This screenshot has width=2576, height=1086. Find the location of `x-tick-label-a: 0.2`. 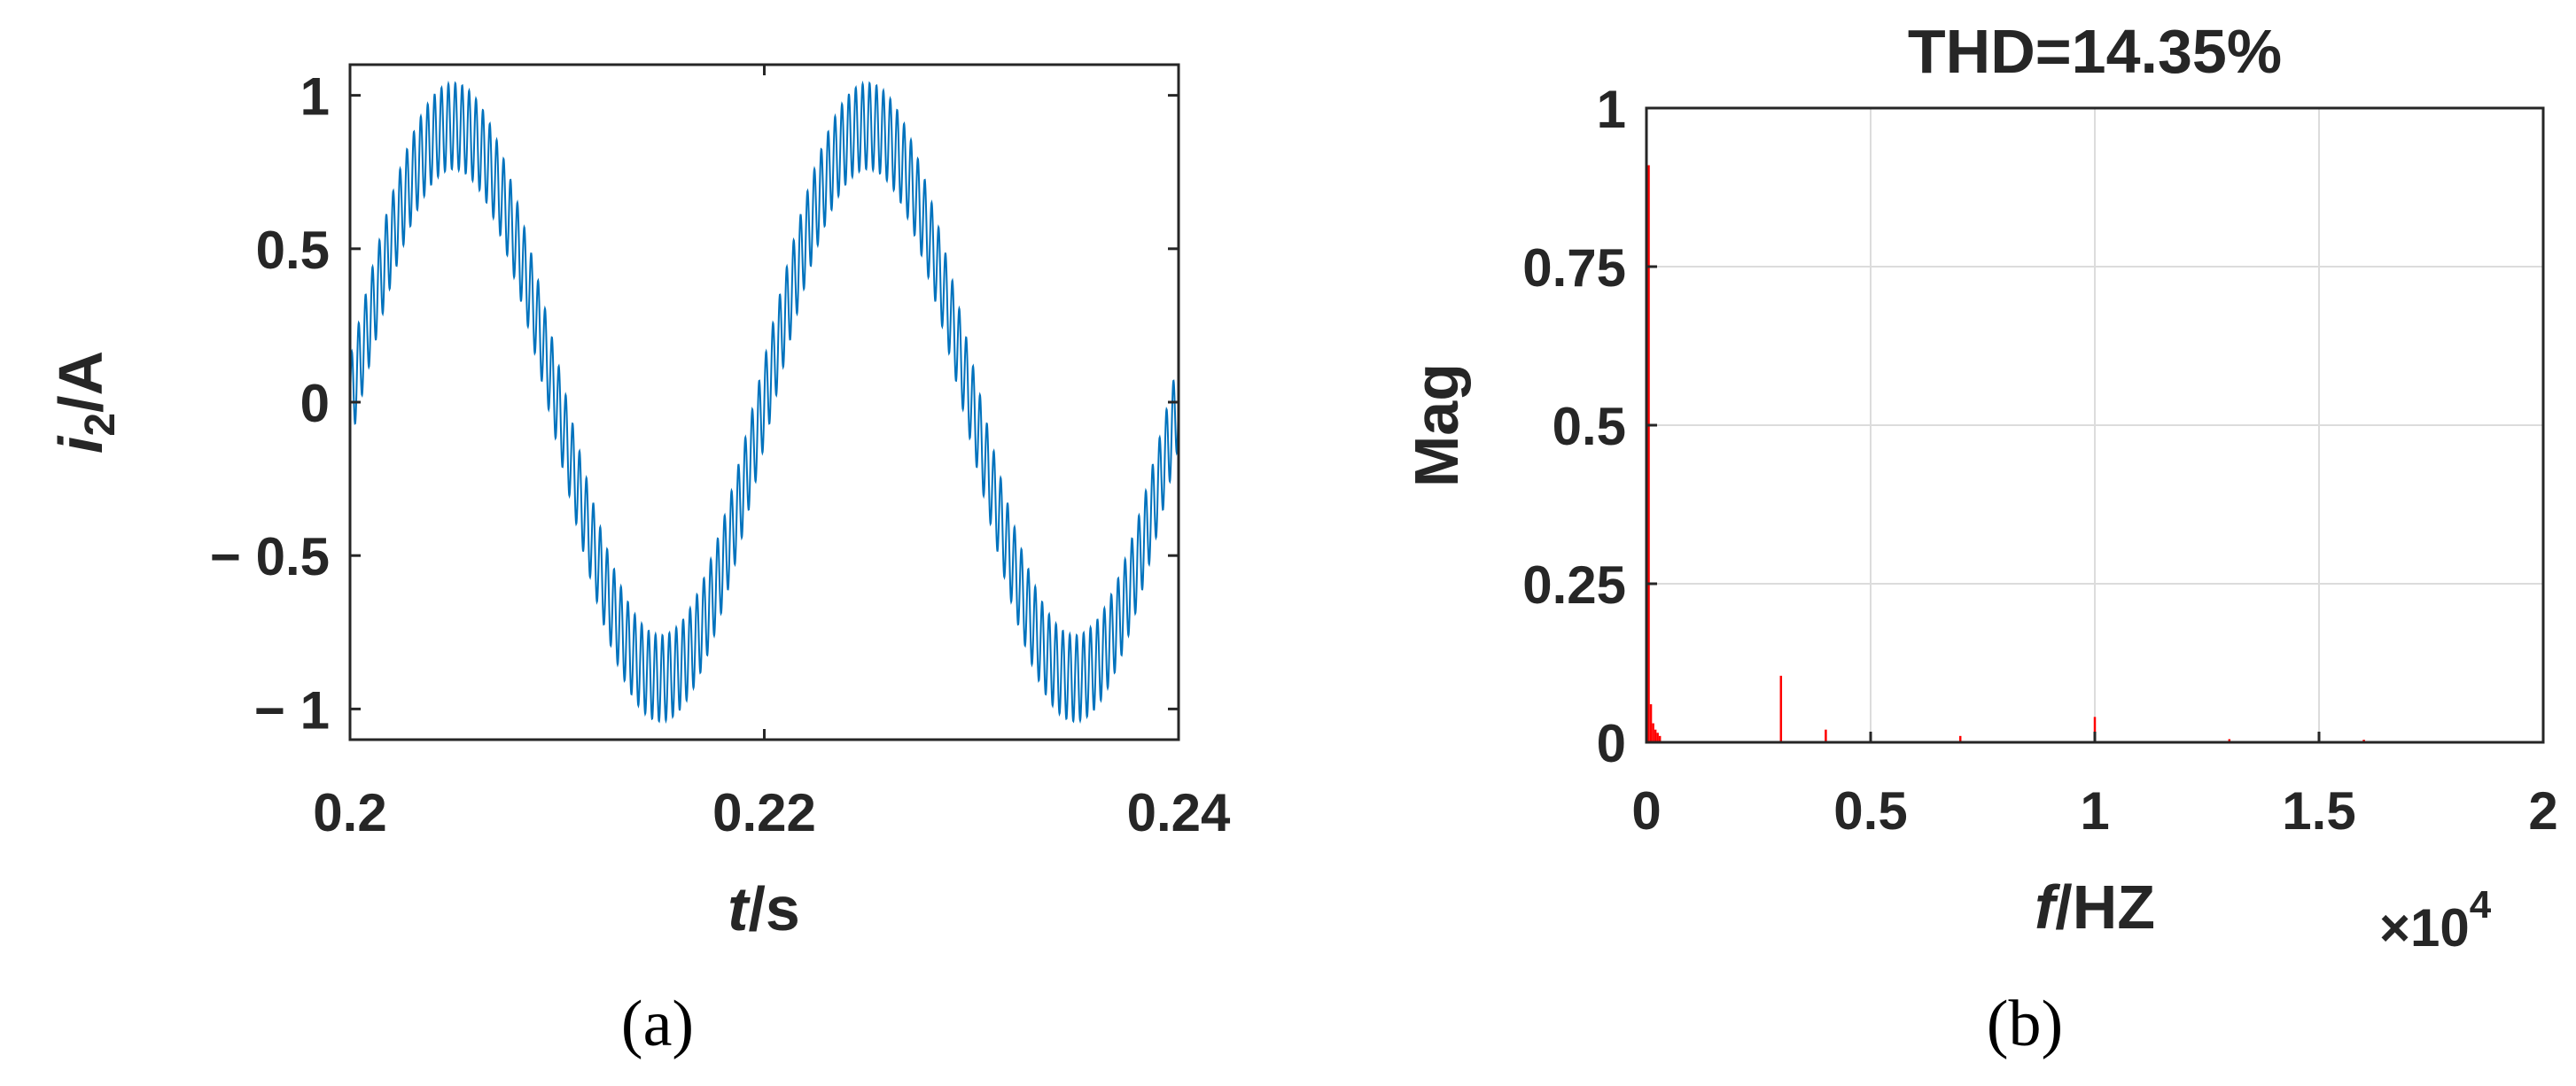

x-tick-label-a: 0.2 is located at coordinates (349, 812).